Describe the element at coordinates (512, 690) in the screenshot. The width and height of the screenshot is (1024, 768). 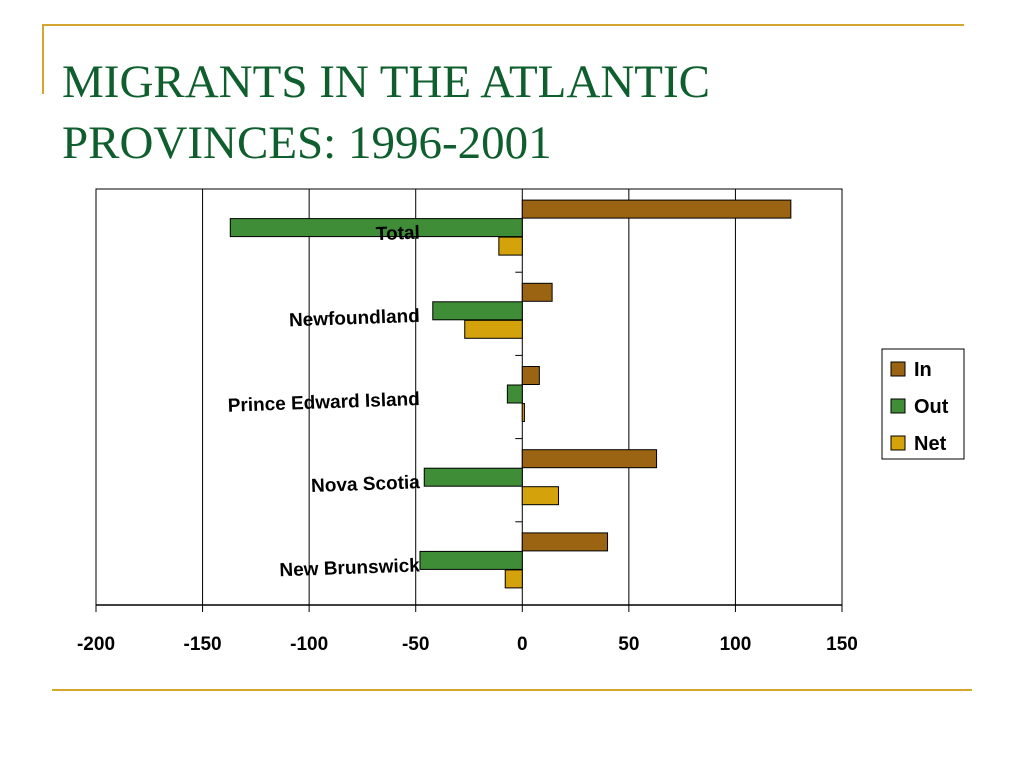
I see `bottom-accent-rule` at that location.